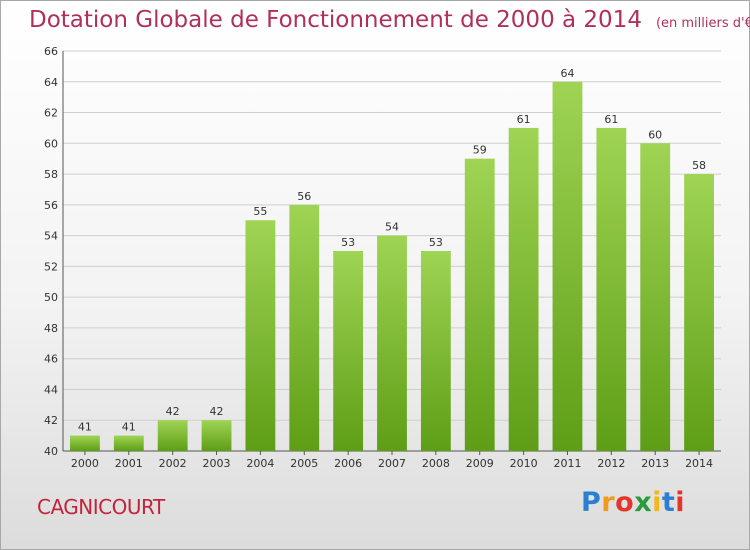  I want to click on value-label-2012: 61, so click(611, 119).